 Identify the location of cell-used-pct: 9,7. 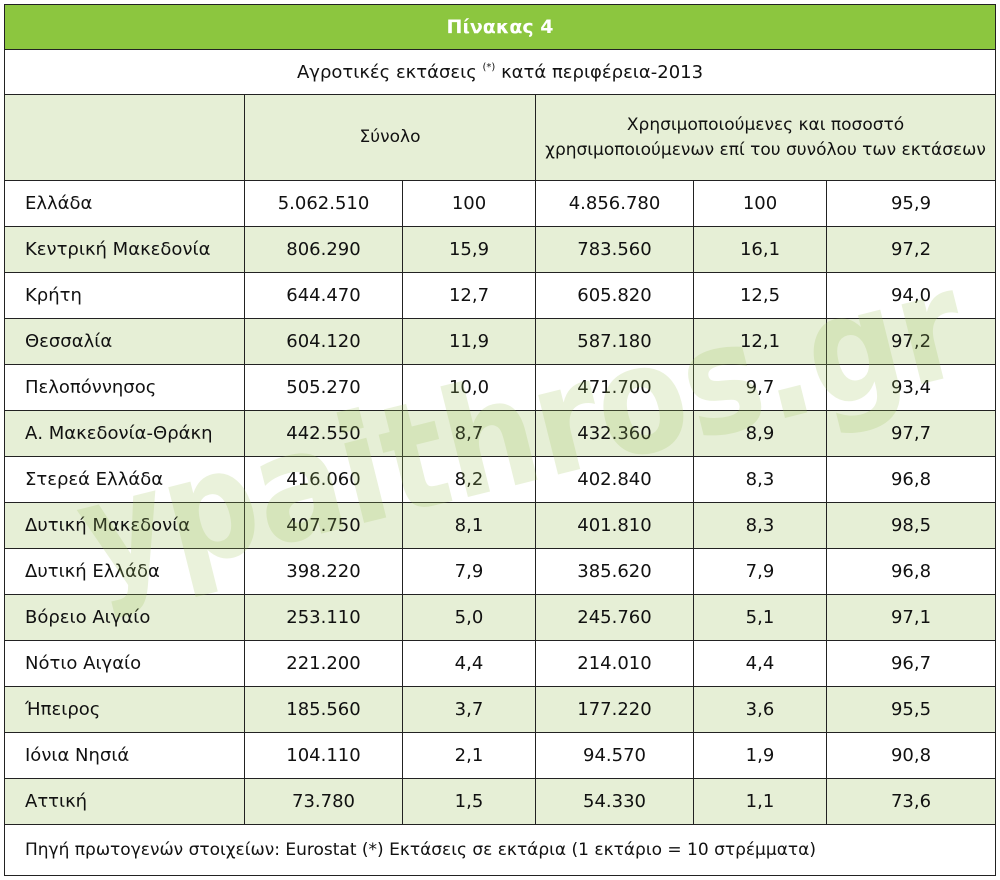
(760, 387).